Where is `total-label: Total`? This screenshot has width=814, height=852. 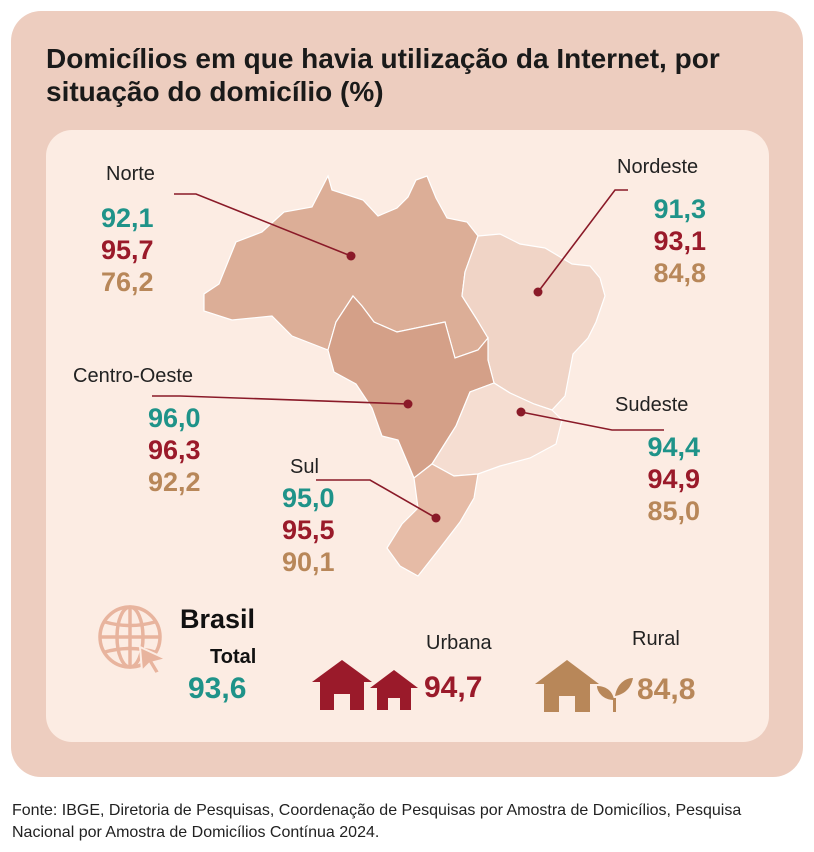
total-label: Total is located at coordinates (233, 657).